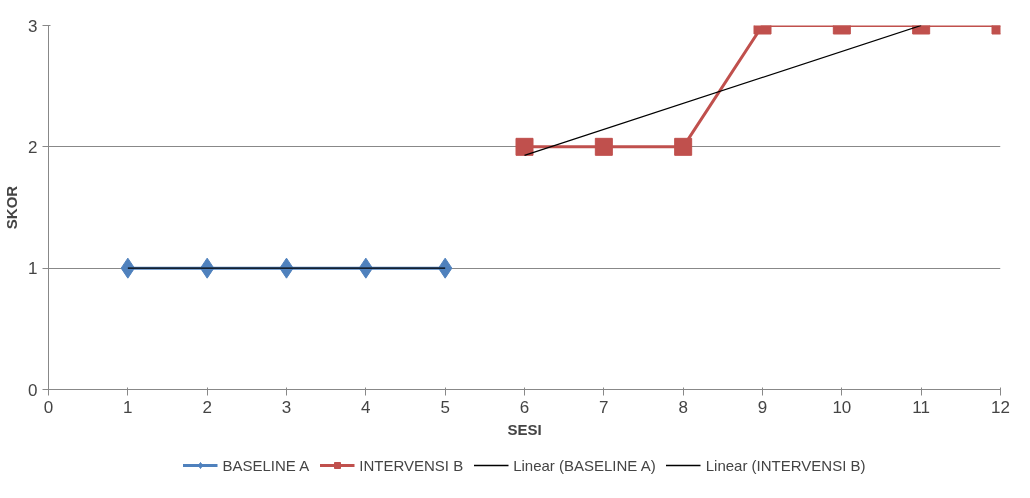 Image resolution: width=1030 pixels, height=498 pixels. What do you see at coordinates (604, 407) in the screenshot?
I see `x-tick-label: 7` at bounding box center [604, 407].